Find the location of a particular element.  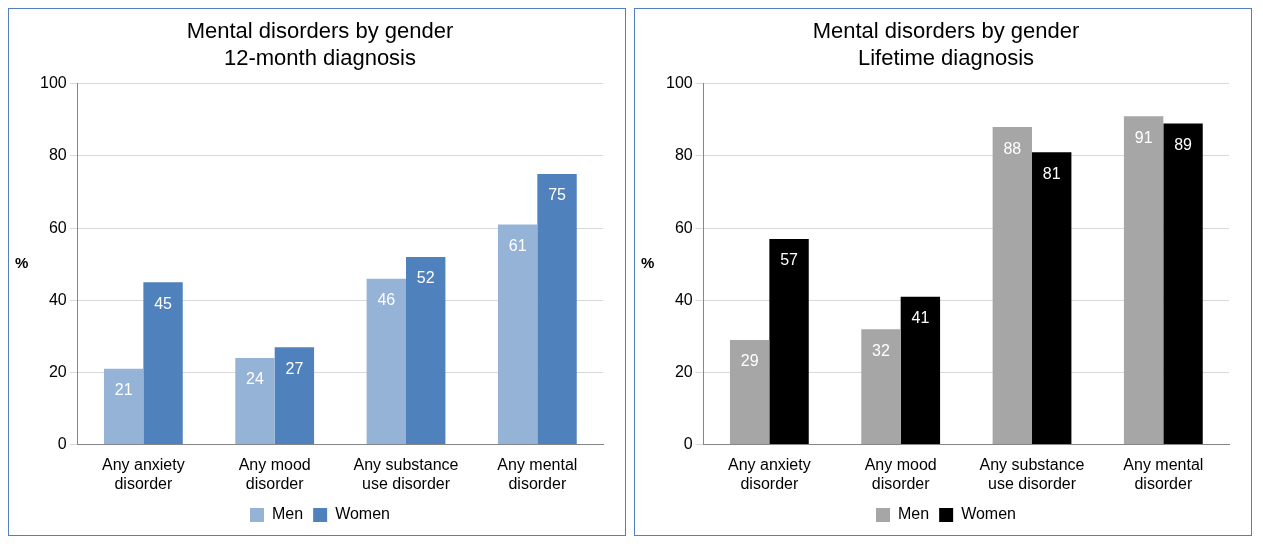

data-label: 81 is located at coordinates (1051, 173).